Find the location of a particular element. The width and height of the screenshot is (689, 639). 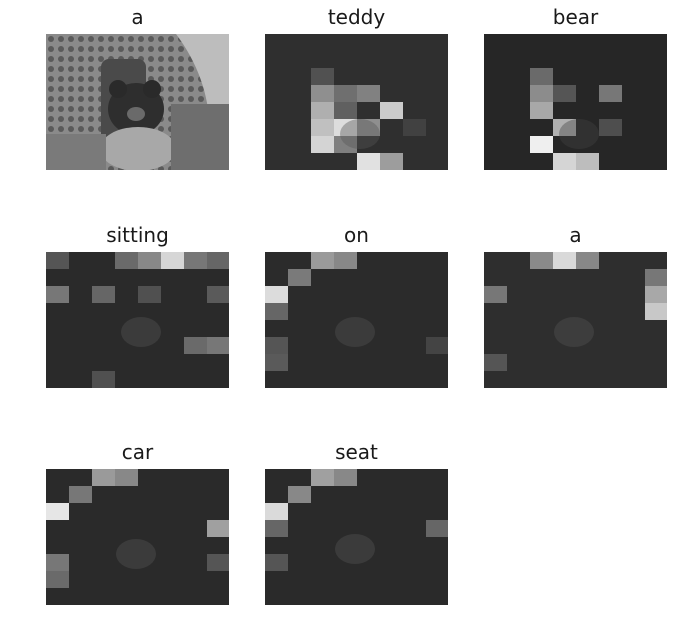

caption-word: seat is located at coordinates (356, 452).